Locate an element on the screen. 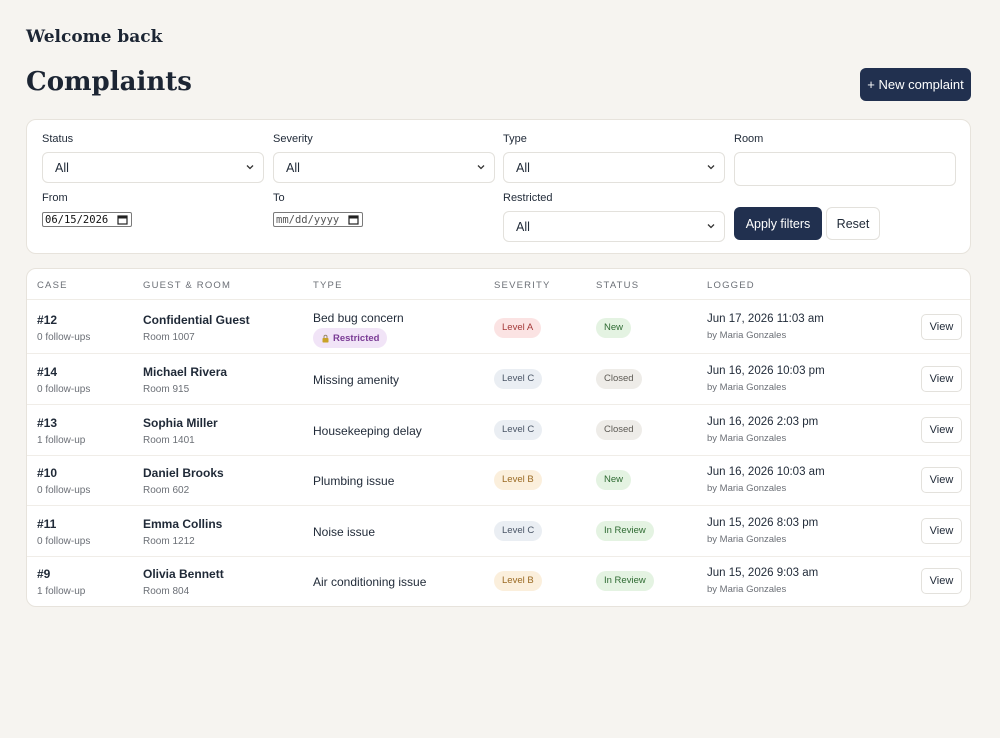 Image resolution: width=1000 pixels, height=738 pixels. column-header-severity: Severity is located at coordinates (522, 285).